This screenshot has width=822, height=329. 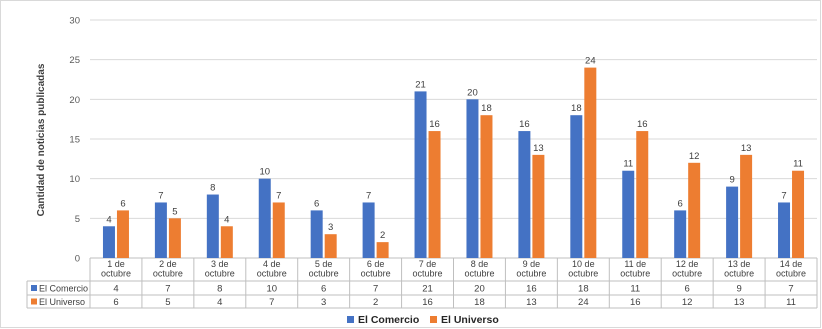 What do you see at coordinates (77, 259) in the screenshot?
I see `y-tick-label: 0` at bounding box center [77, 259].